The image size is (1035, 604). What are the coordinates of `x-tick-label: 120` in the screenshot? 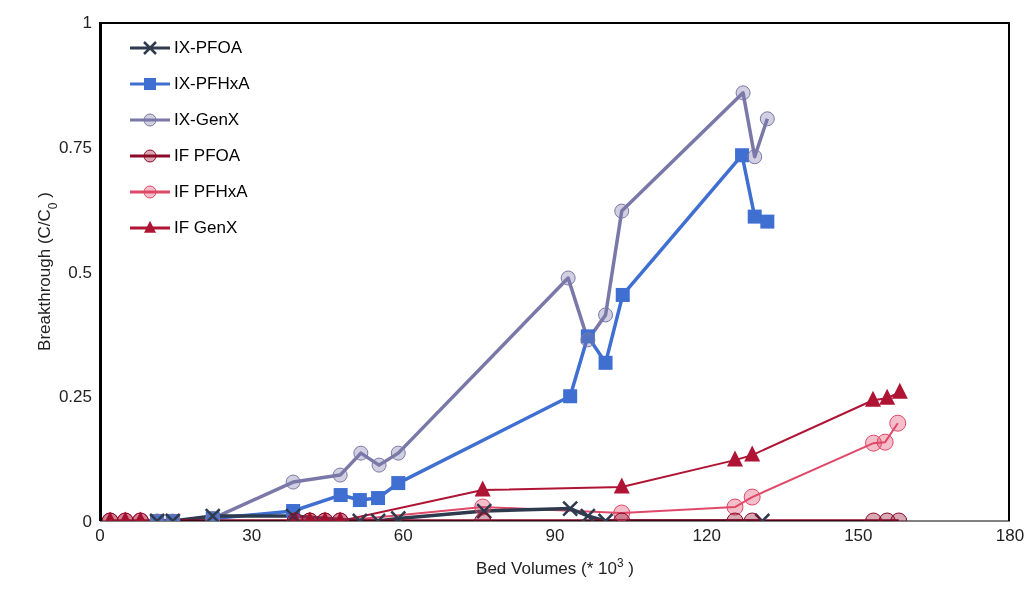 It's located at (706, 536).